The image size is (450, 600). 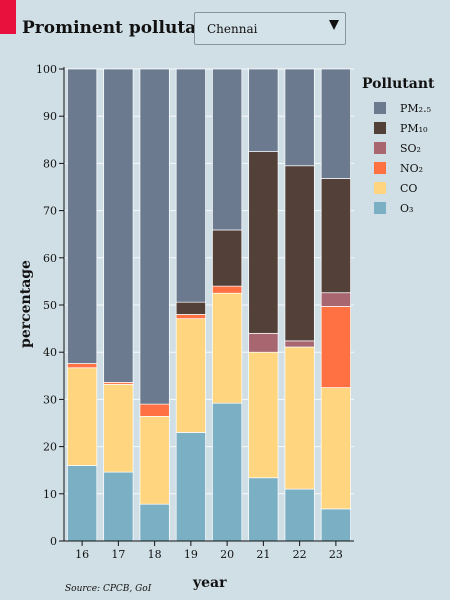 What do you see at coordinates (108, 589) in the screenshot?
I see `source-note: Source: CPCB, GoI` at bounding box center [108, 589].